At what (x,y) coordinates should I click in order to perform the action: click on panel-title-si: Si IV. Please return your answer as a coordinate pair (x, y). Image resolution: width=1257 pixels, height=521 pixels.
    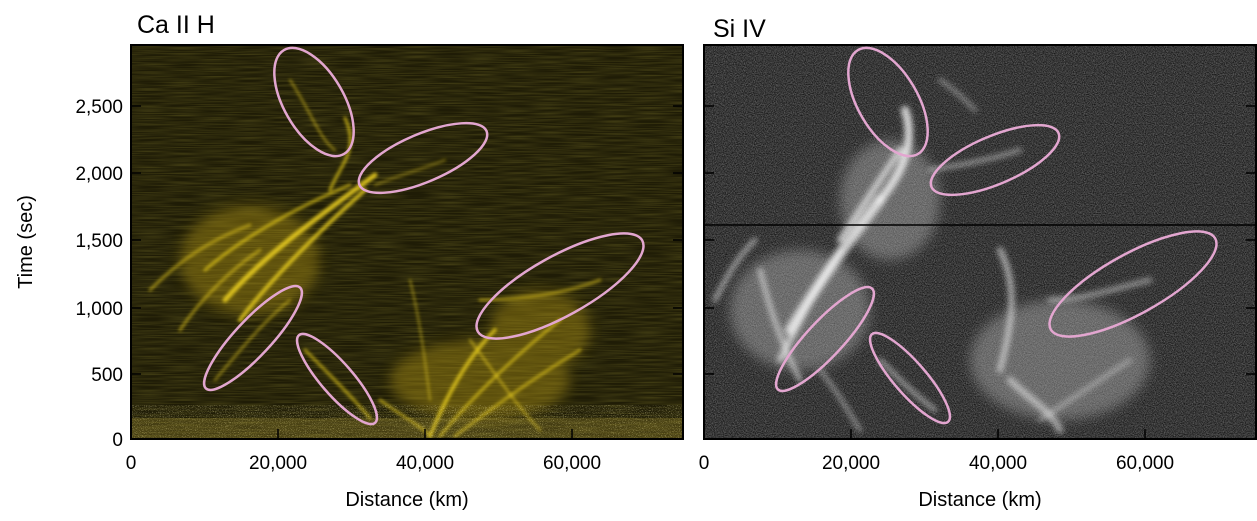
    Looking at the image, I should click on (739, 29).